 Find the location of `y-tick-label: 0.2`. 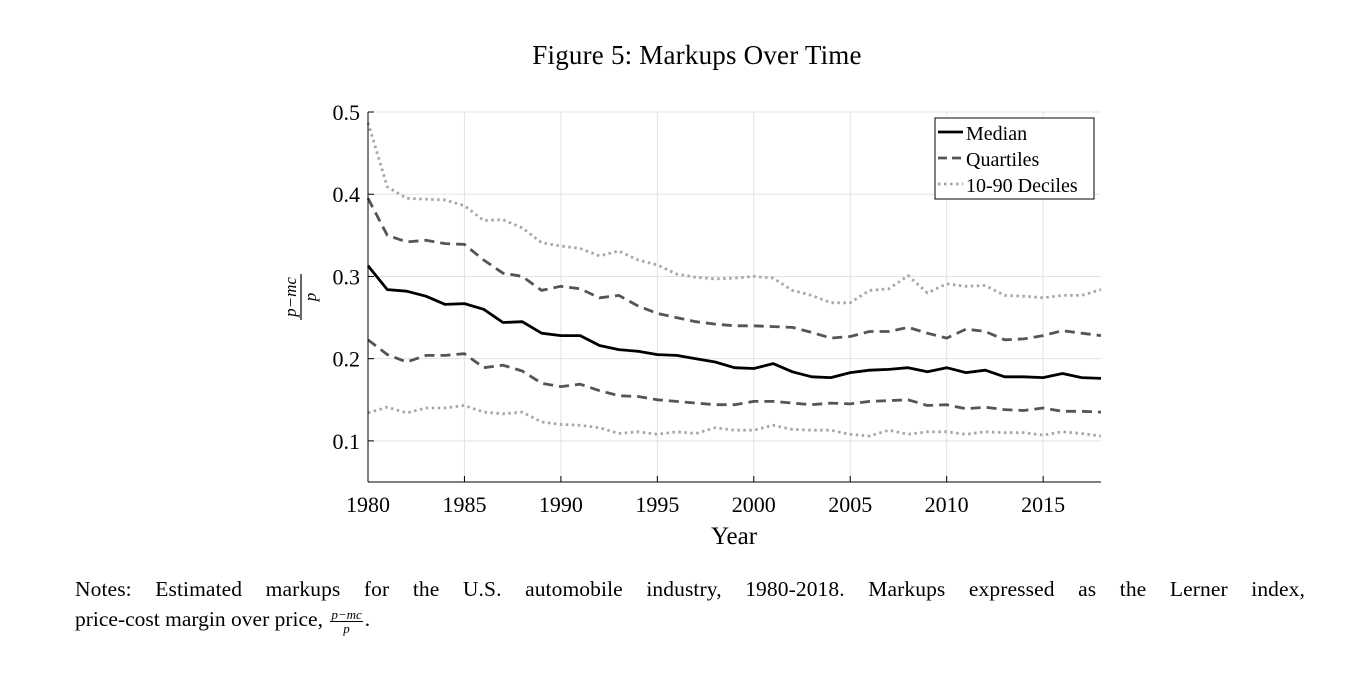

y-tick-label: 0.2 is located at coordinates (347, 359).